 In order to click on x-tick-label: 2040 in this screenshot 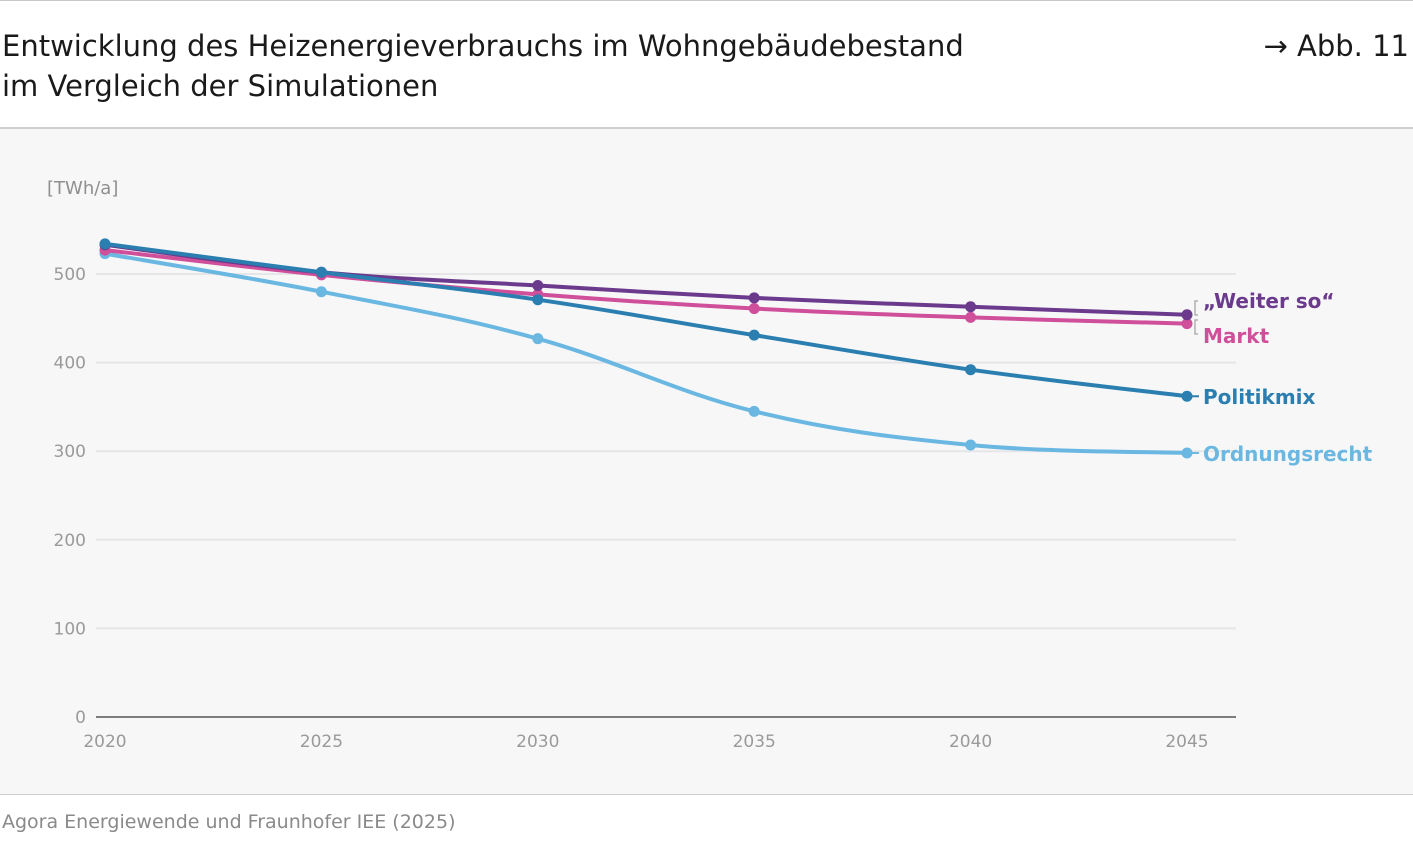, I will do `click(970, 742)`.